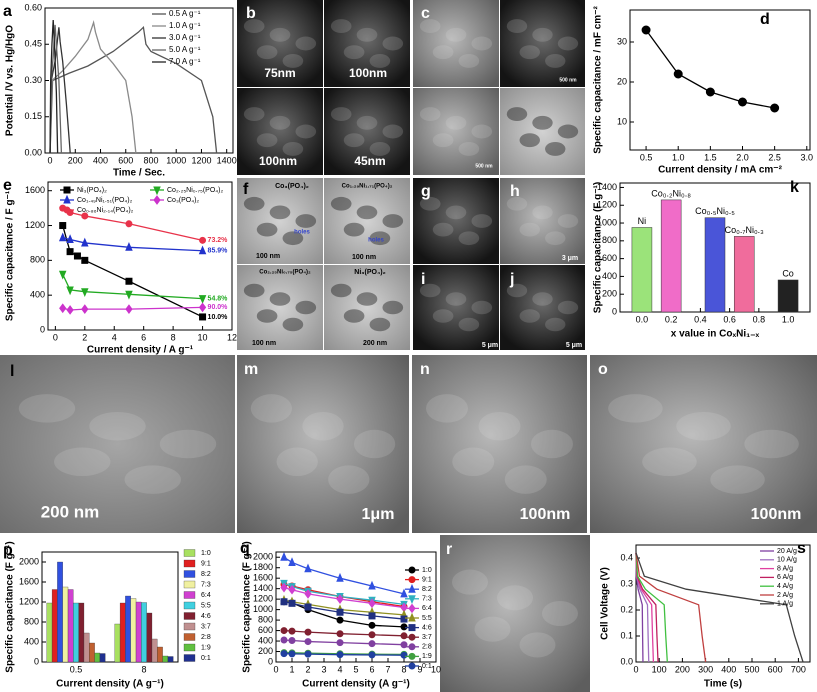  I want to click on legend-label: 9:1, so click(206, 563).